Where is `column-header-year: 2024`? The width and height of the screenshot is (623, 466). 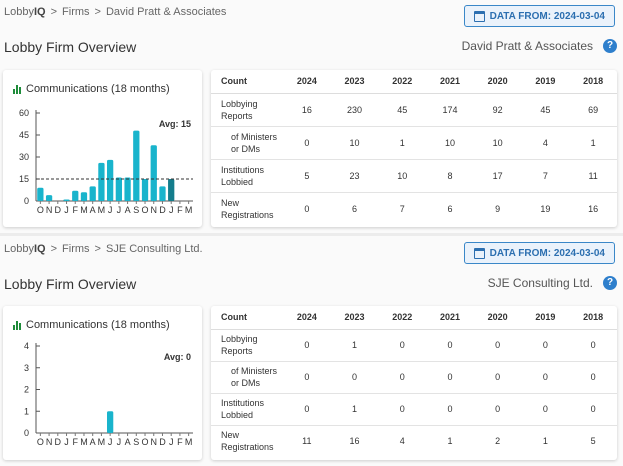 column-header-year: 2024 is located at coordinates (307, 82).